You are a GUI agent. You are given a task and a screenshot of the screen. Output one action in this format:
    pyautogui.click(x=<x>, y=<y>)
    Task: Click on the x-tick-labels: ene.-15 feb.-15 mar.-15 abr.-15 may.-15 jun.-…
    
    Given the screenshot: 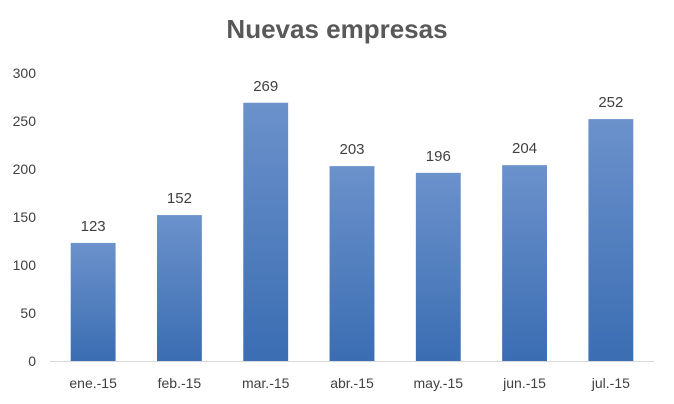 What is the action you would take?
    pyautogui.click(x=349, y=383)
    